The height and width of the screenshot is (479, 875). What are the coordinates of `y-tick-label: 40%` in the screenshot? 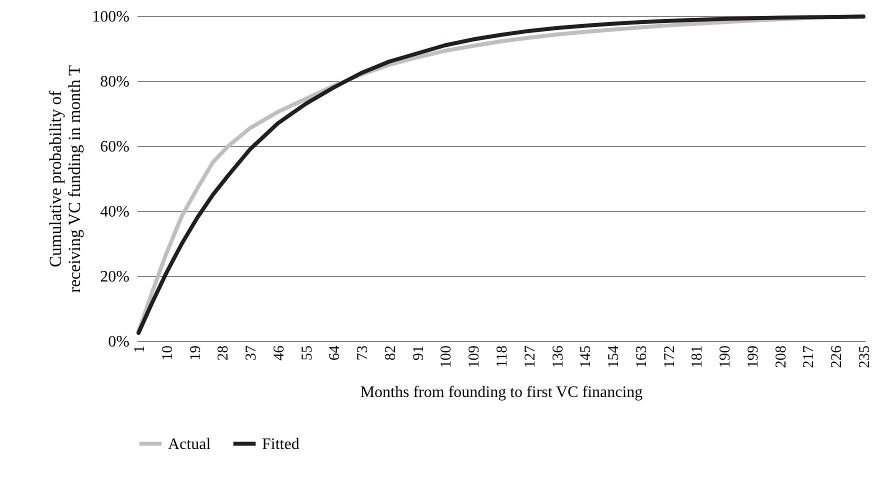 It's located at (115, 212).